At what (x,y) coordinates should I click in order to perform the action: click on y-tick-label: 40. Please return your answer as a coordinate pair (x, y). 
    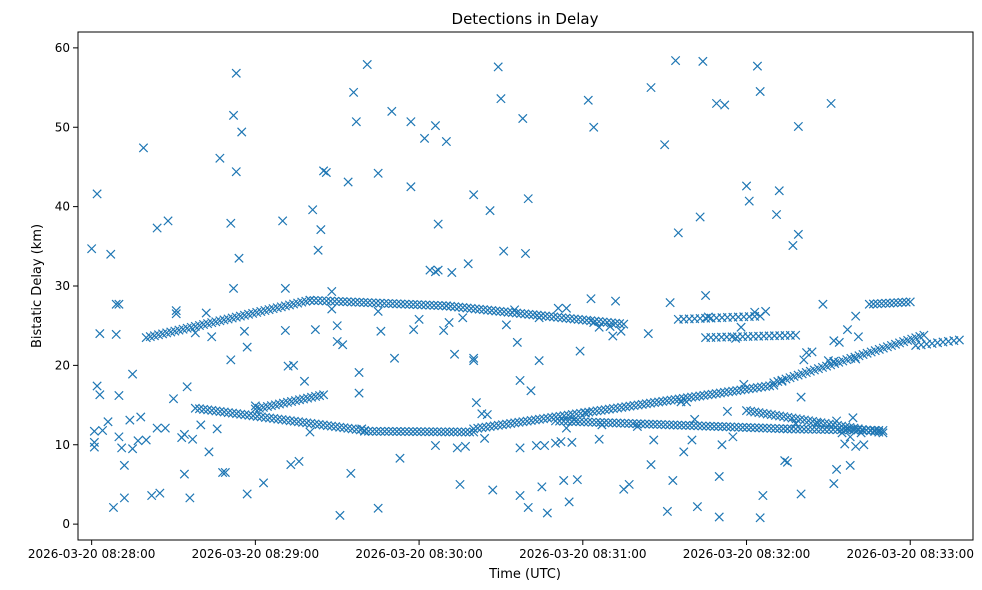
    Looking at the image, I should click on (62, 207).